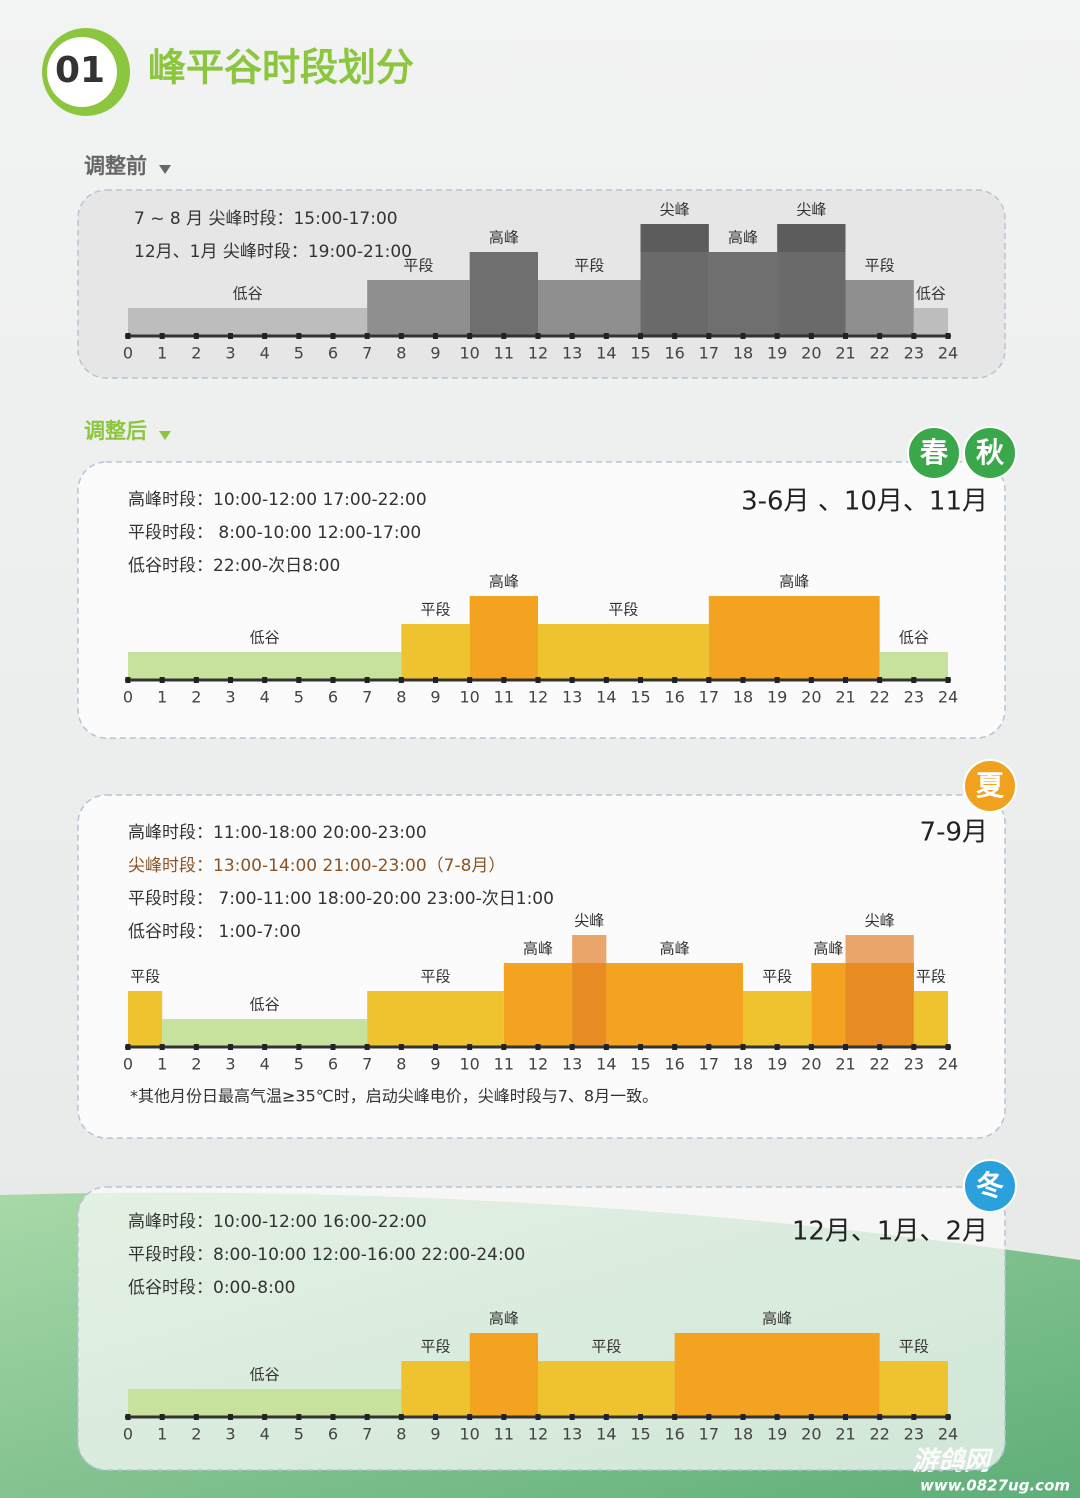  Describe the element at coordinates (538, 353) in the screenshot. I see `x-tick-label: 12` at that location.